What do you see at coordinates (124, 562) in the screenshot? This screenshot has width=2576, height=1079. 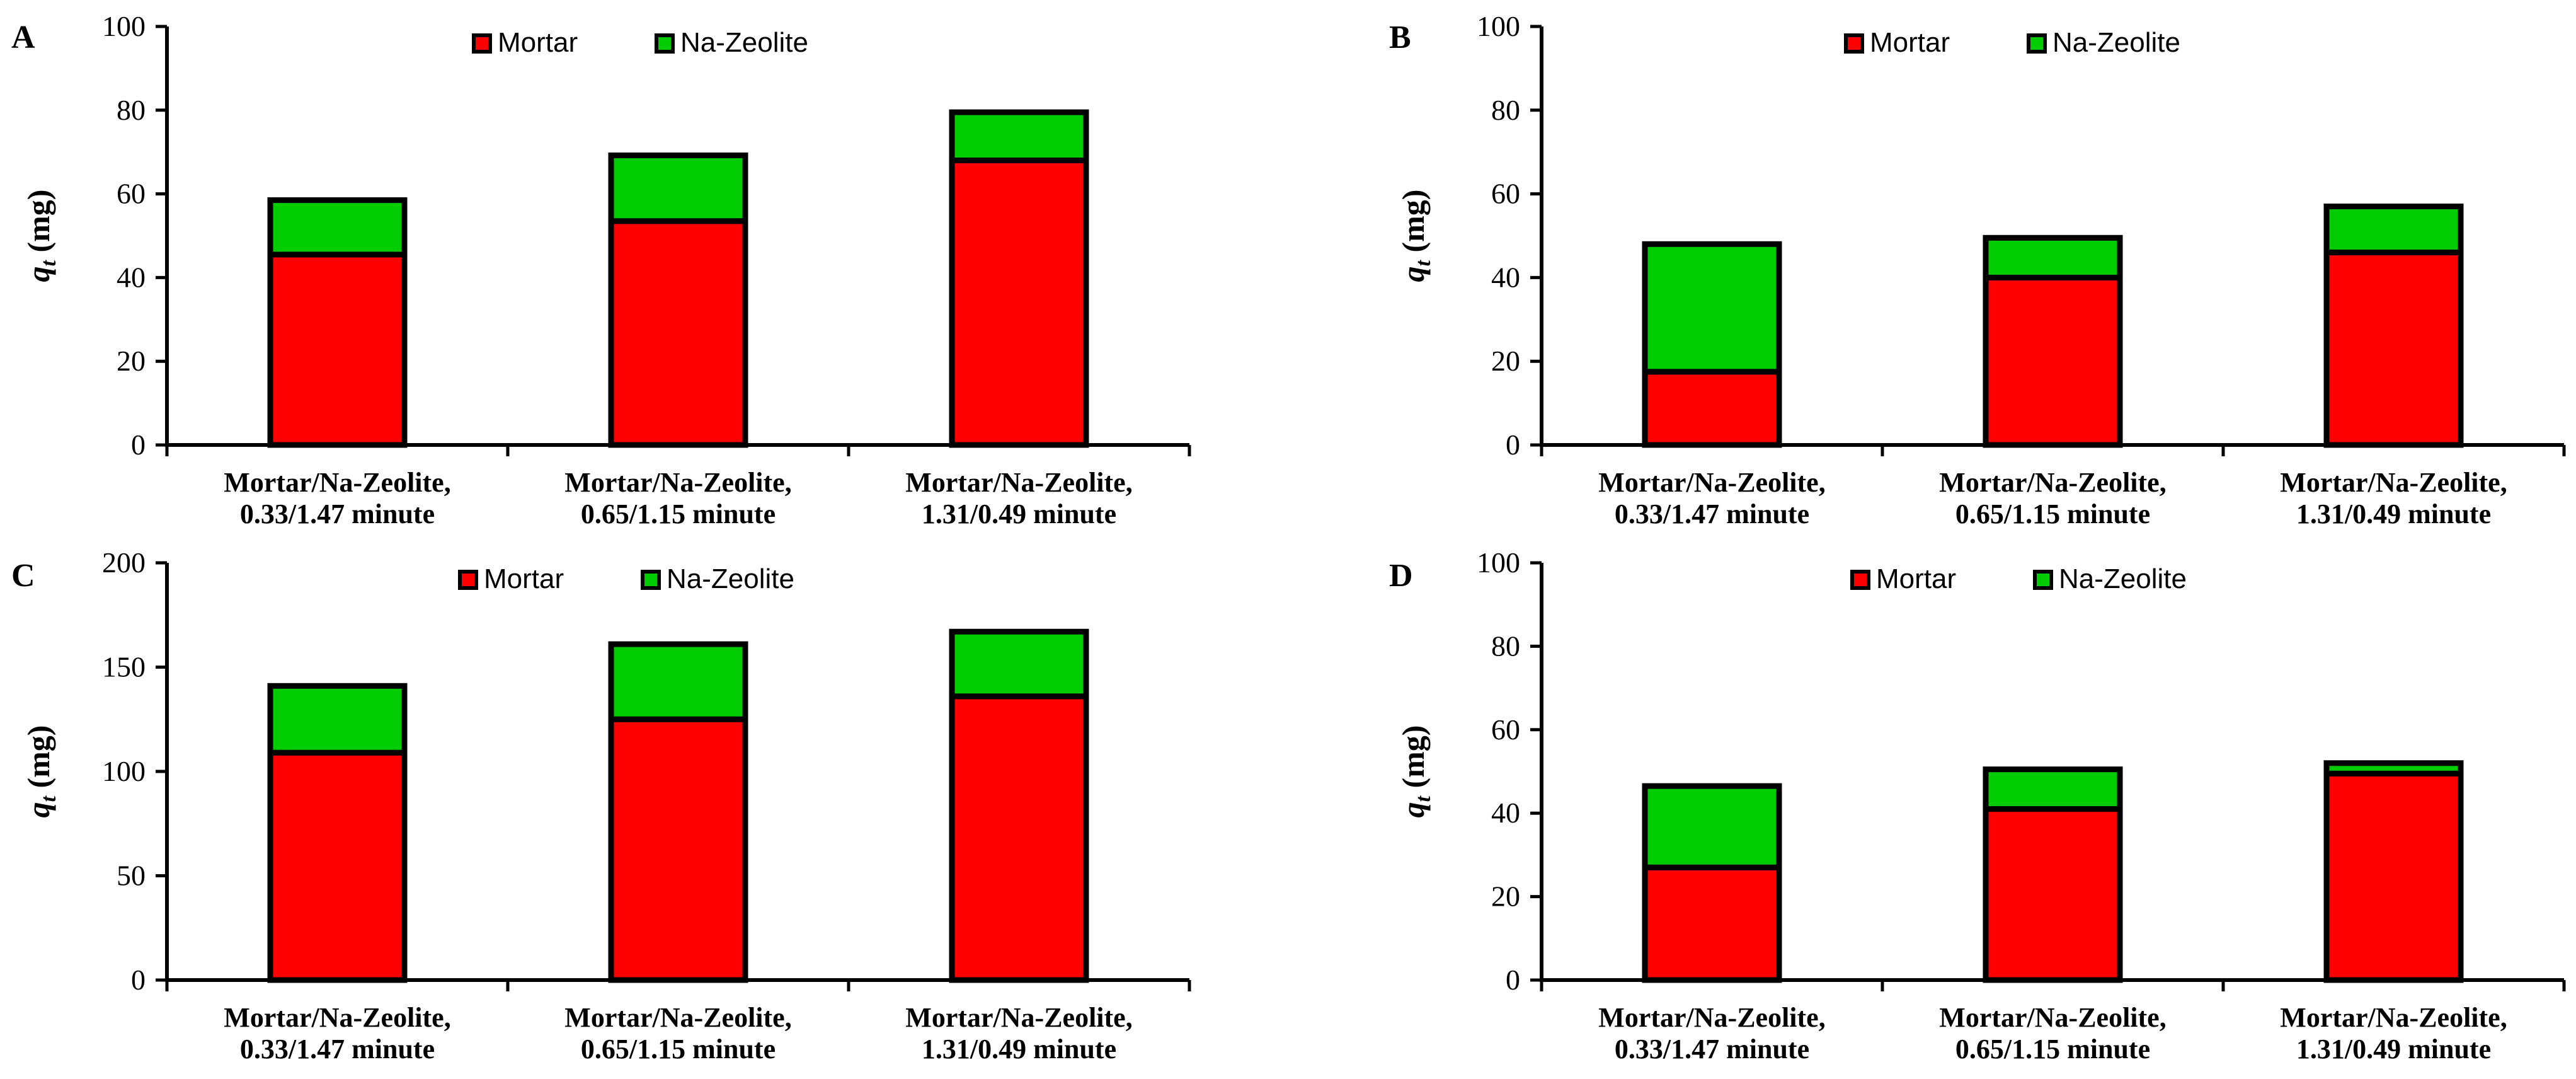 I see `y-tick-label: 200` at bounding box center [124, 562].